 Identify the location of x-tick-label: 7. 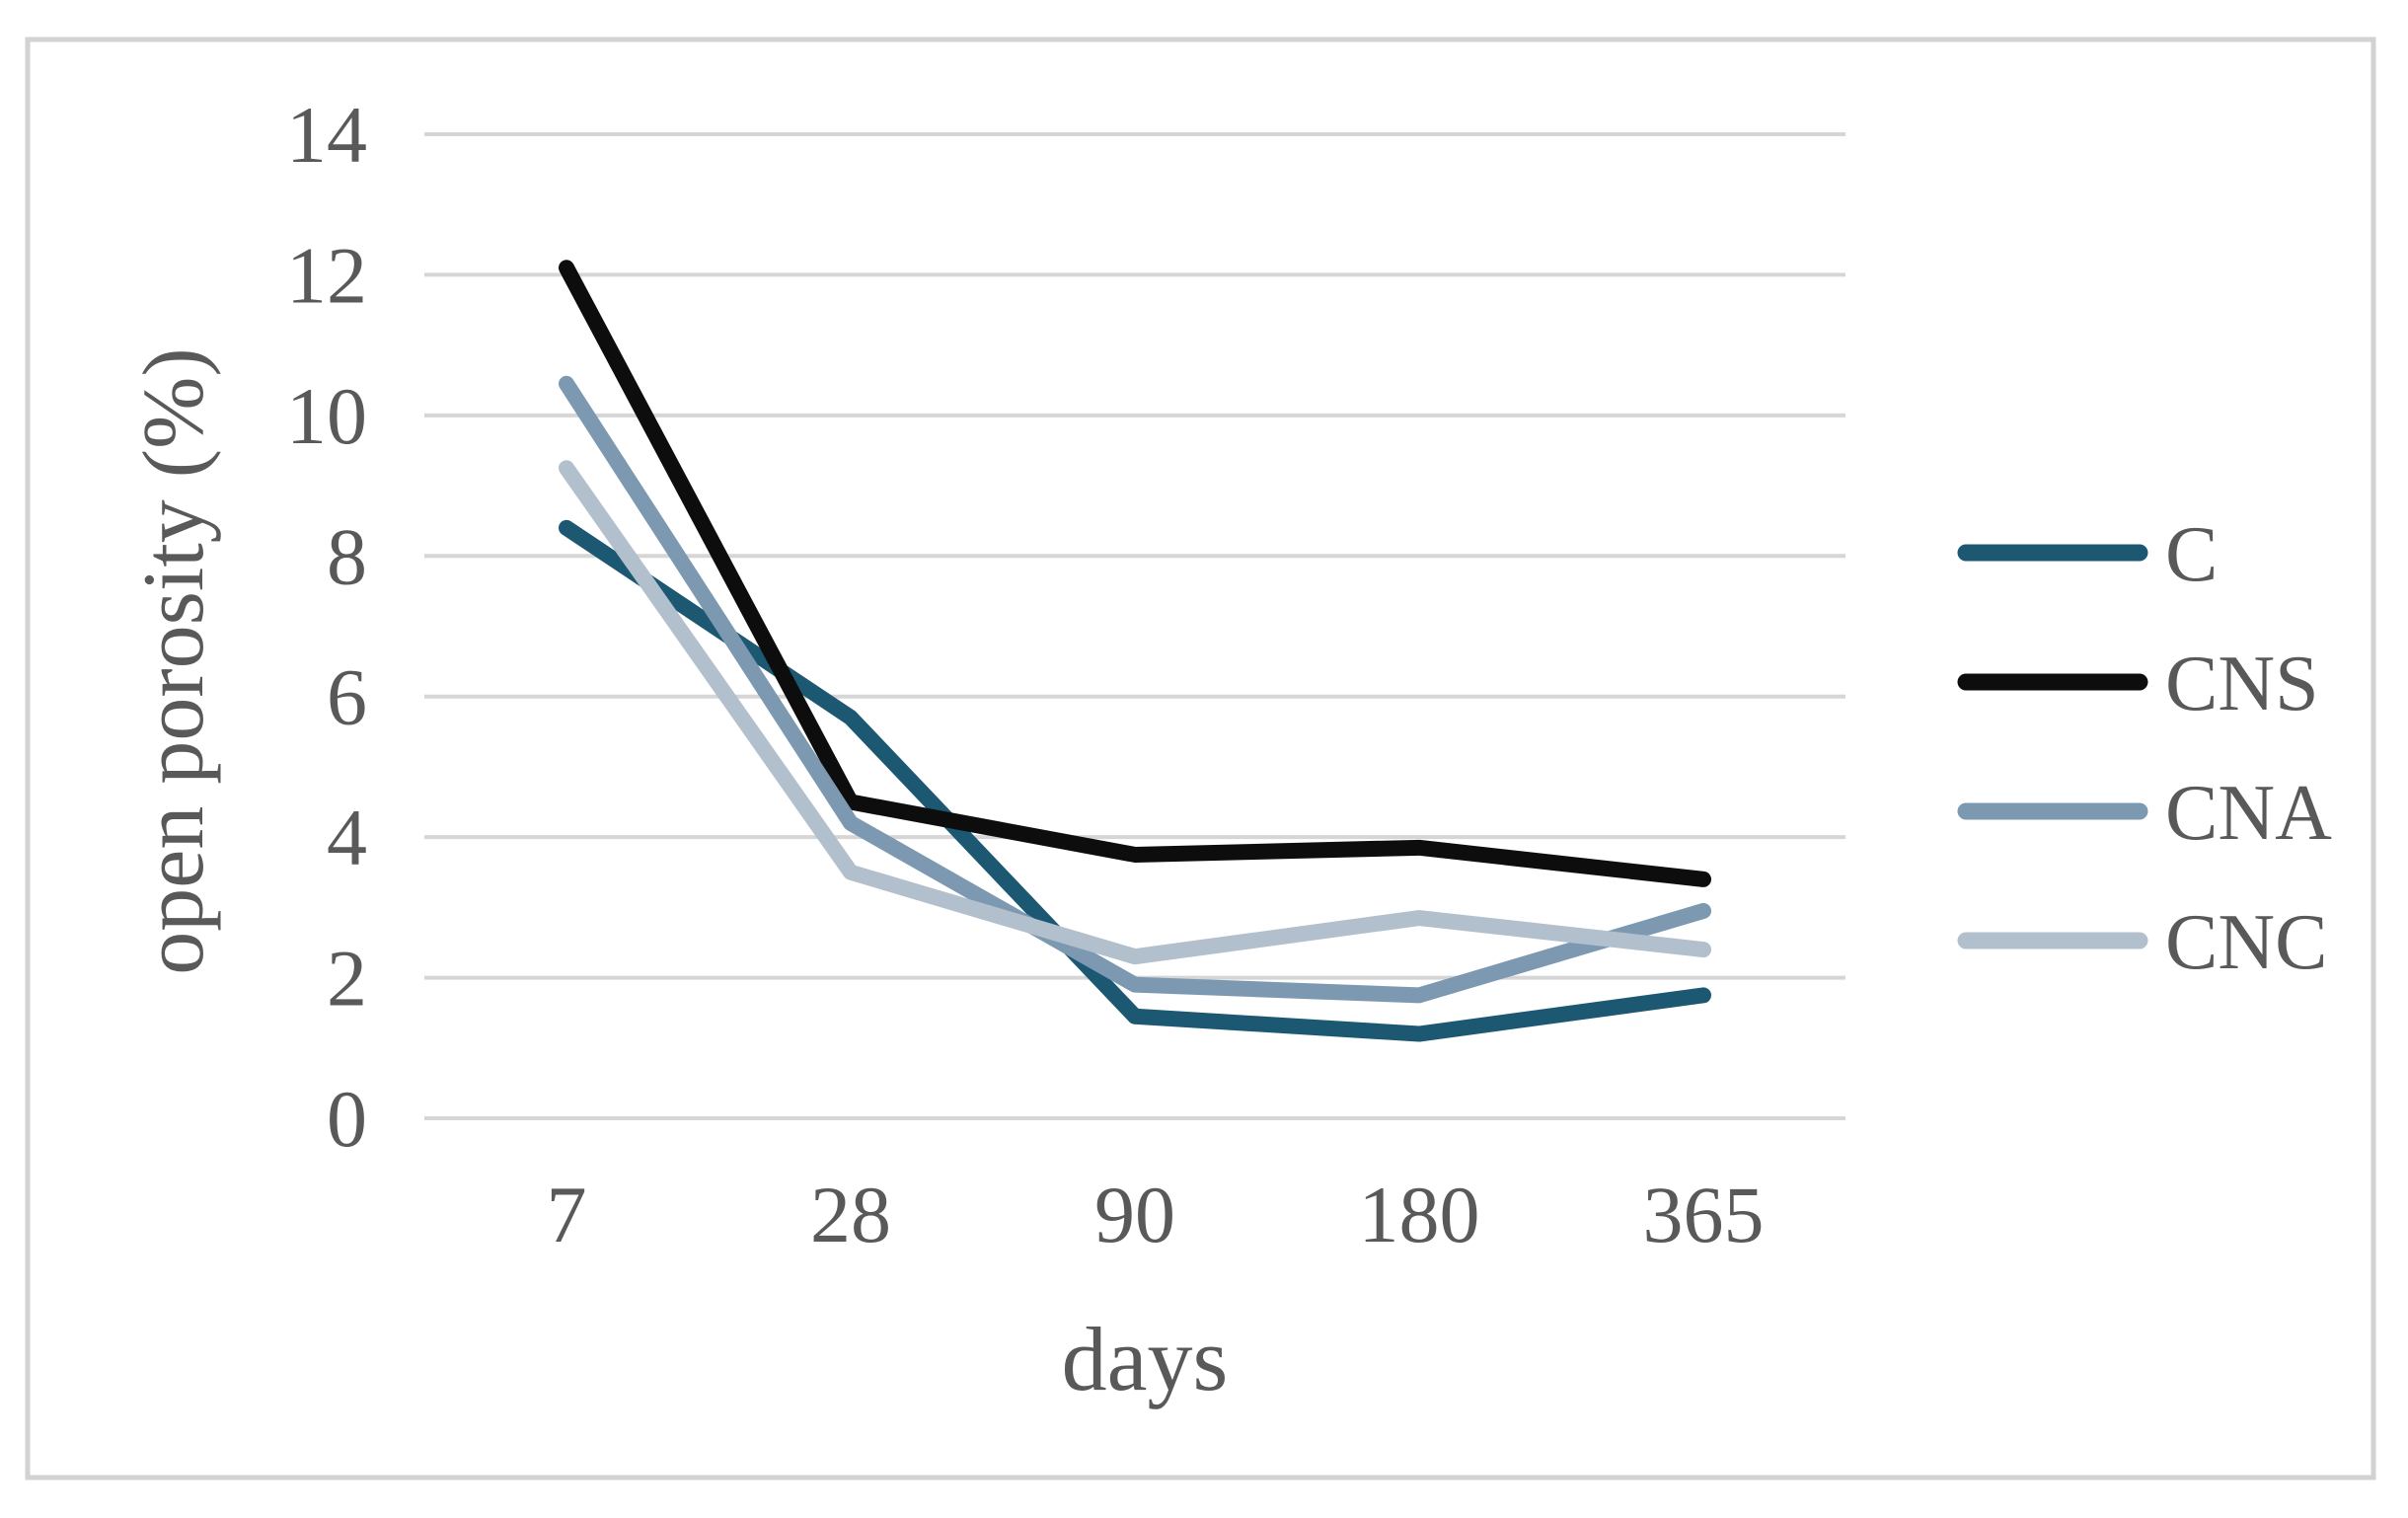
(567, 1214).